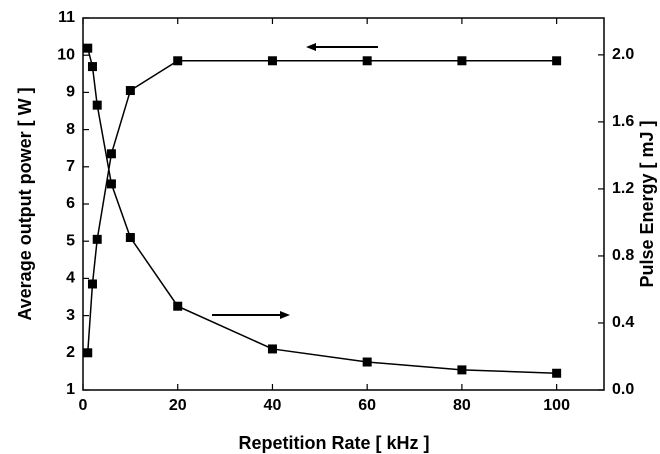 The width and height of the screenshot is (660, 454). What do you see at coordinates (556, 405) in the screenshot?
I see `x-tick-label: 100` at bounding box center [556, 405].